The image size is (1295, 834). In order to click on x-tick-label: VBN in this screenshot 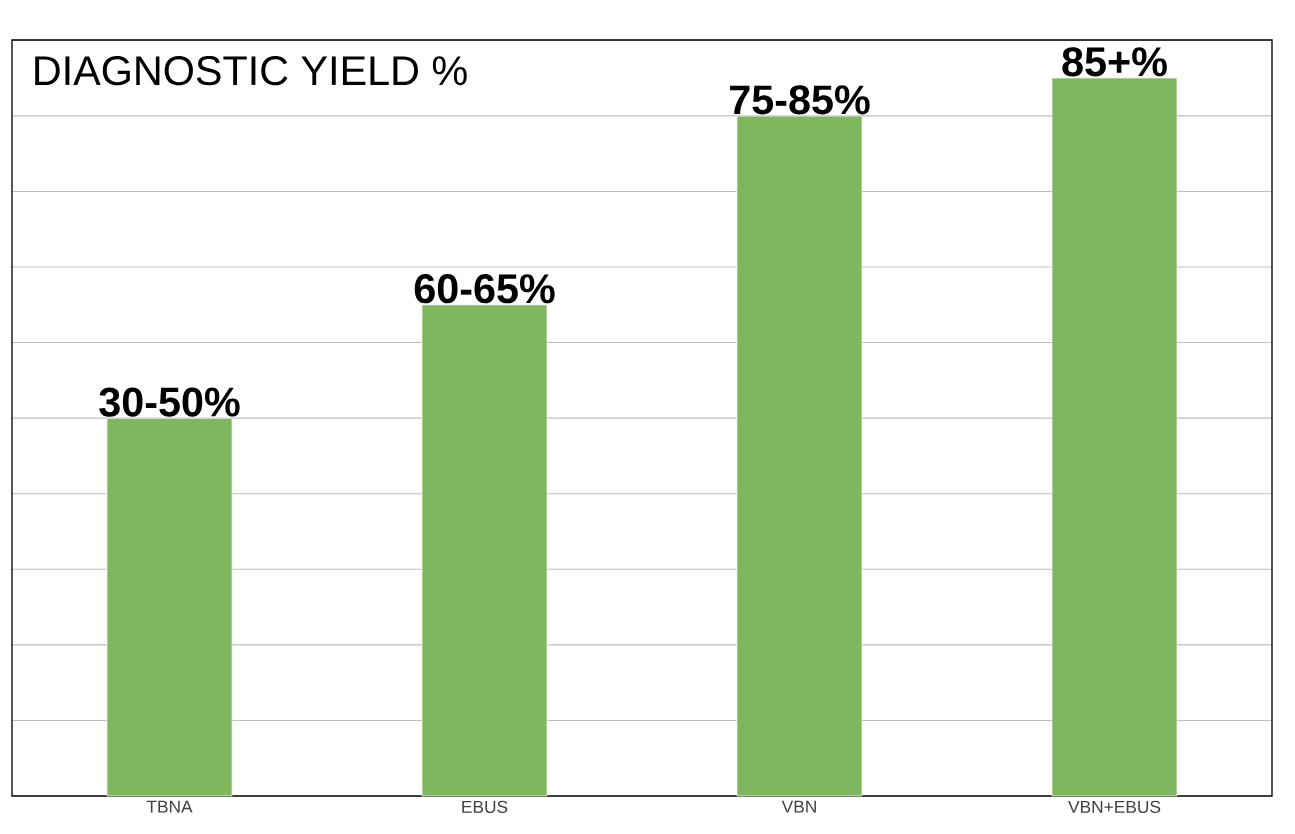, I will do `click(798, 806)`.